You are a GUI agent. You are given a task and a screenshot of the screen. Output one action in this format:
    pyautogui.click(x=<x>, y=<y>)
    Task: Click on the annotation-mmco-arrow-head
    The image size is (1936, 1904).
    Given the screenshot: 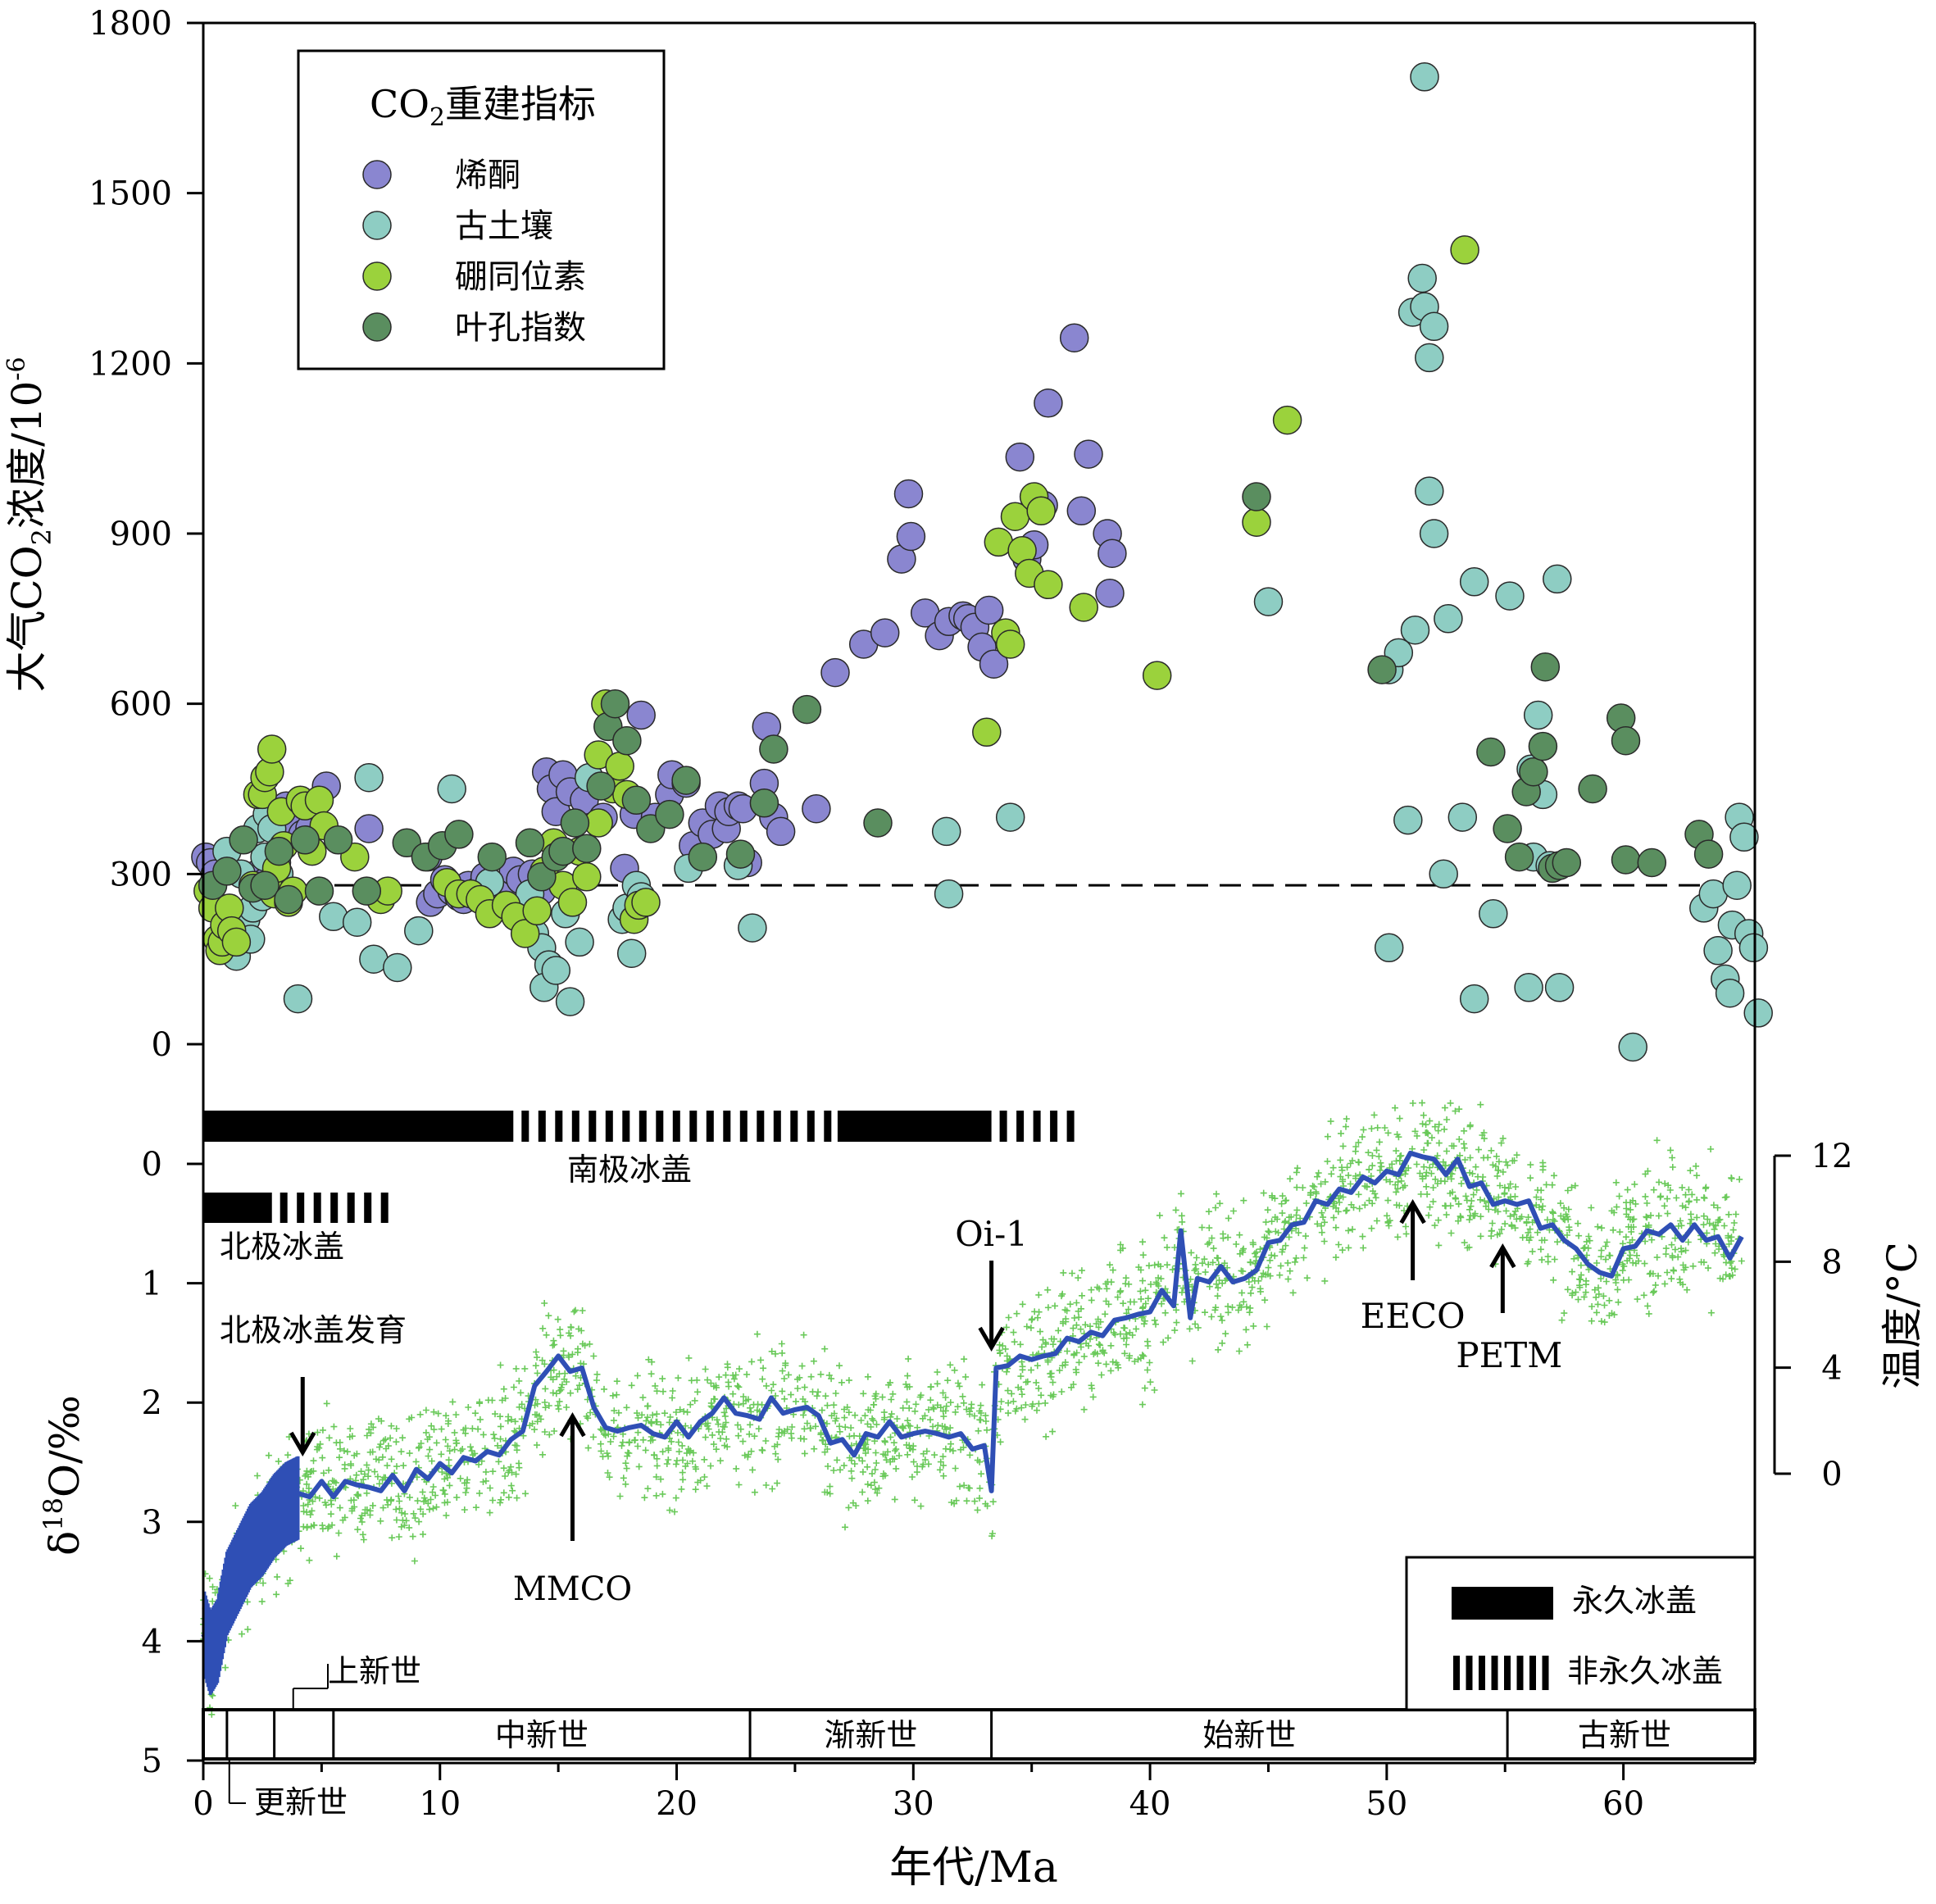 What is the action you would take?
    pyautogui.click(x=572, y=1425)
    